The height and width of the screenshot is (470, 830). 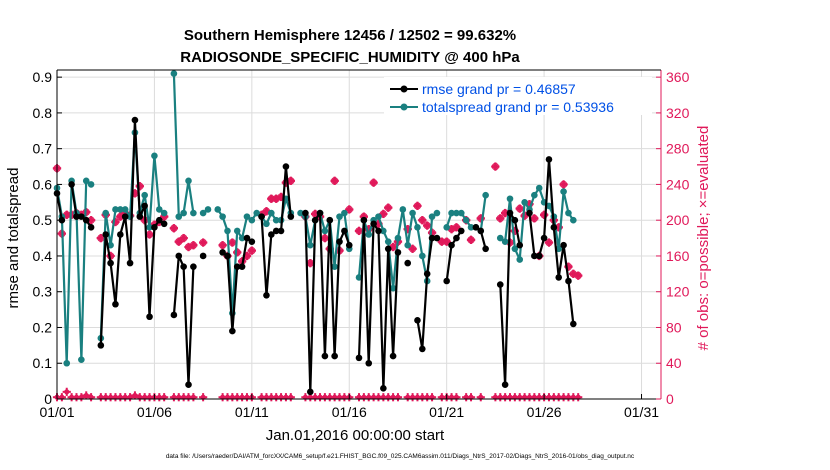 What do you see at coordinates (454, 256) in the screenshot?
I see `rmse-line` at bounding box center [454, 256].